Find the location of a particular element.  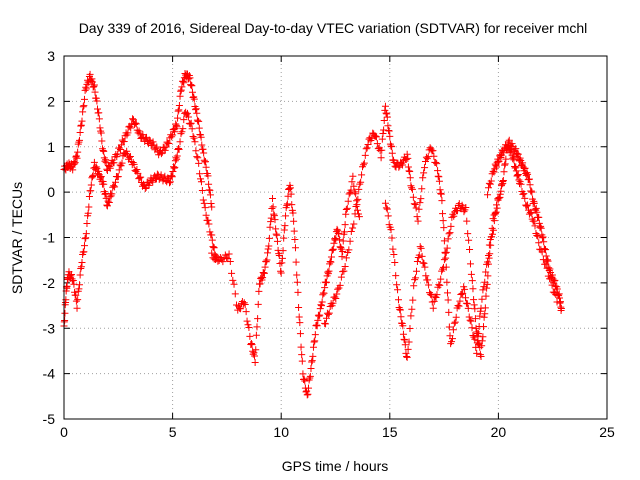

y-tick-label-7: 2 is located at coordinates (51, 101).